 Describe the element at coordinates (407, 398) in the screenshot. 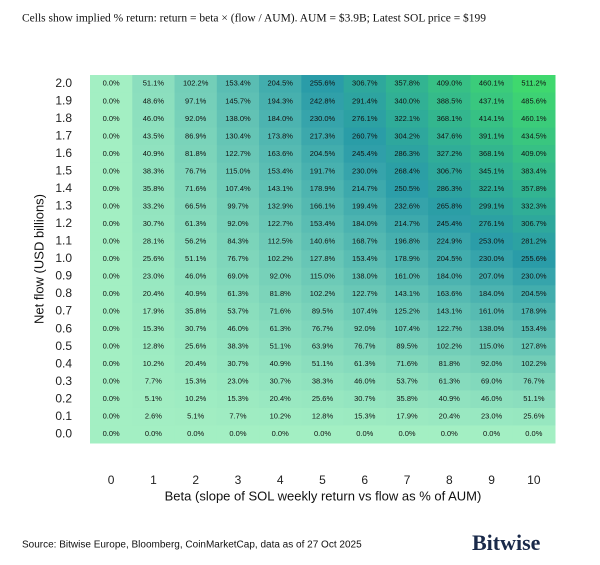

I see `cell-label: 35.8%` at that location.